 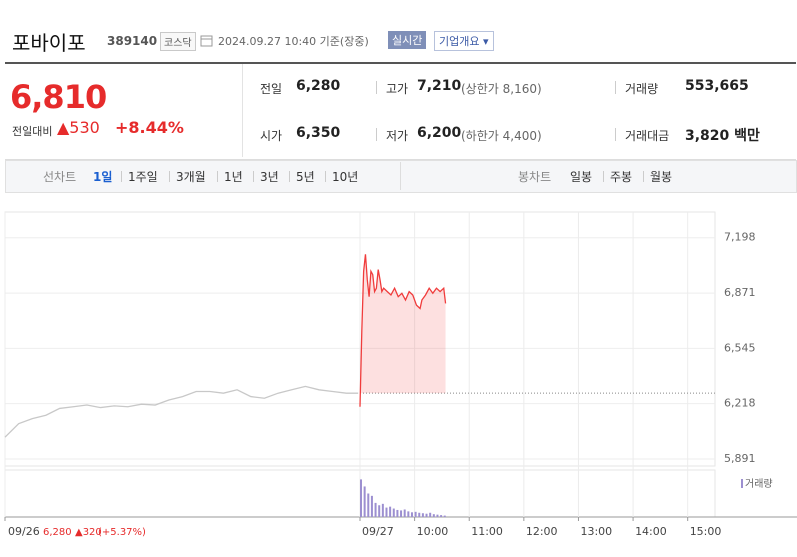 What do you see at coordinates (433, 531) in the screenshot?
I see `x-tick-label: 10:00` at bounding box center [433, 531].